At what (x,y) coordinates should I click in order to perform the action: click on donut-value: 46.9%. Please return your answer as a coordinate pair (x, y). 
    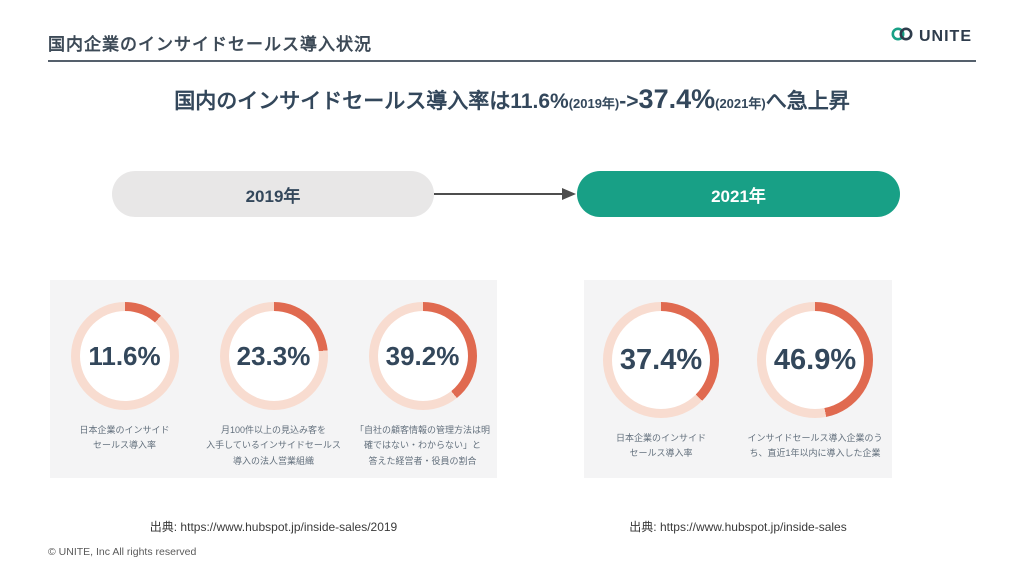
    Looking at the image, I should click on (815, 359).